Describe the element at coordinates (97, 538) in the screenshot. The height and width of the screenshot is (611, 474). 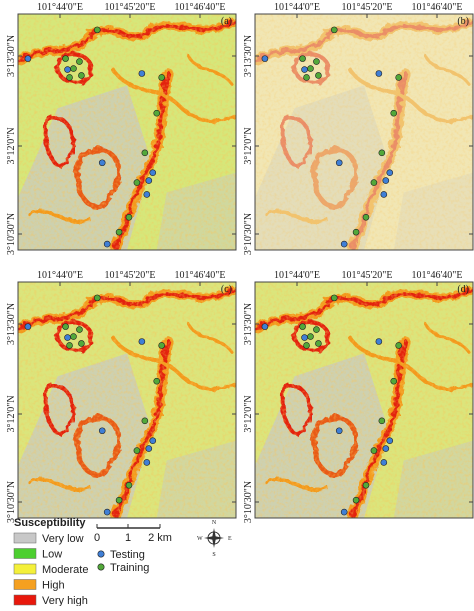
I see `scale-label: 0` at that location.